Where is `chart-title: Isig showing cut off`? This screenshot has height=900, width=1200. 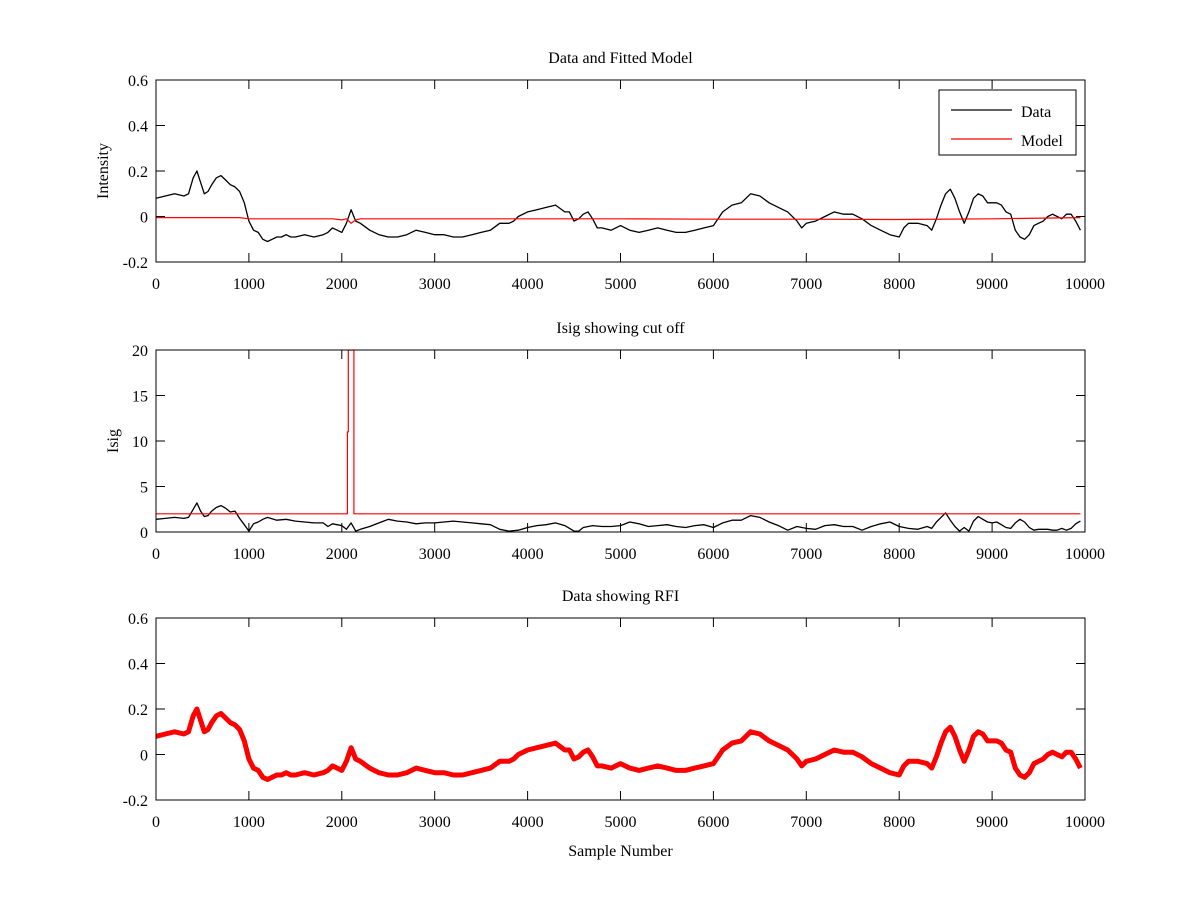 chart-title: Isig showing cut off is located at coordinates (620, 328).